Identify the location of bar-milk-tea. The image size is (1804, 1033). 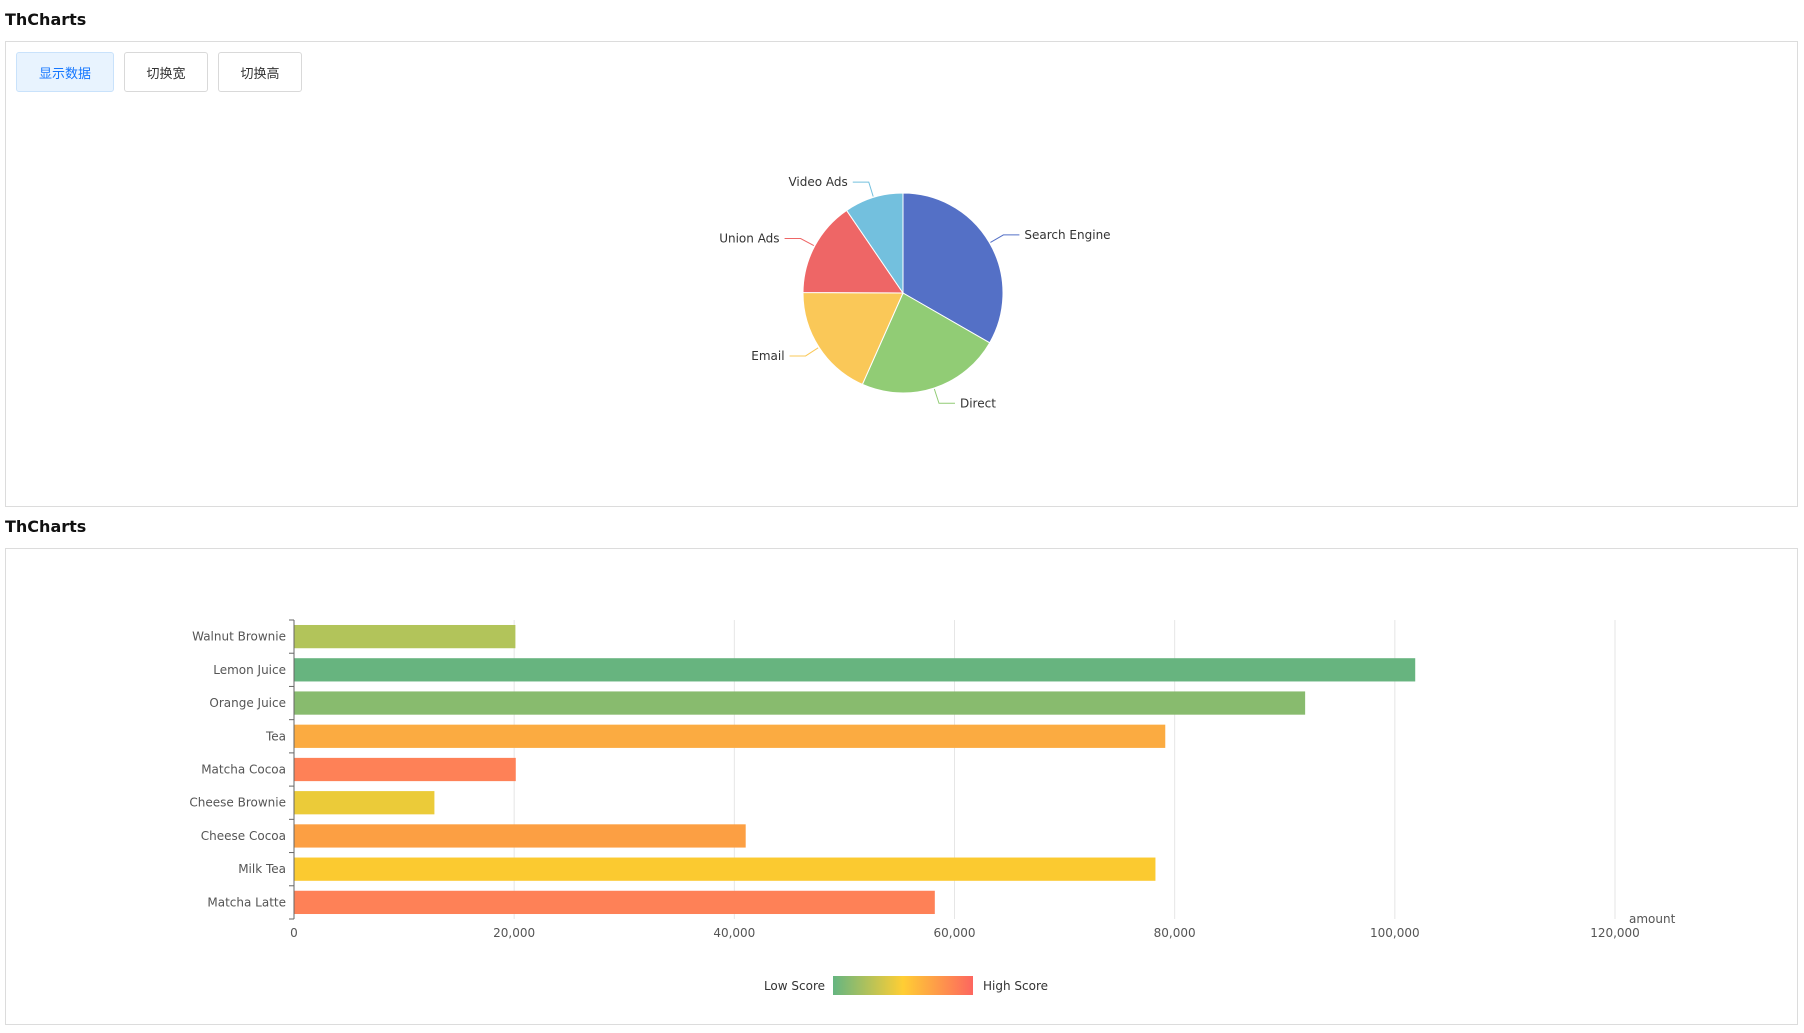
(725, 869).